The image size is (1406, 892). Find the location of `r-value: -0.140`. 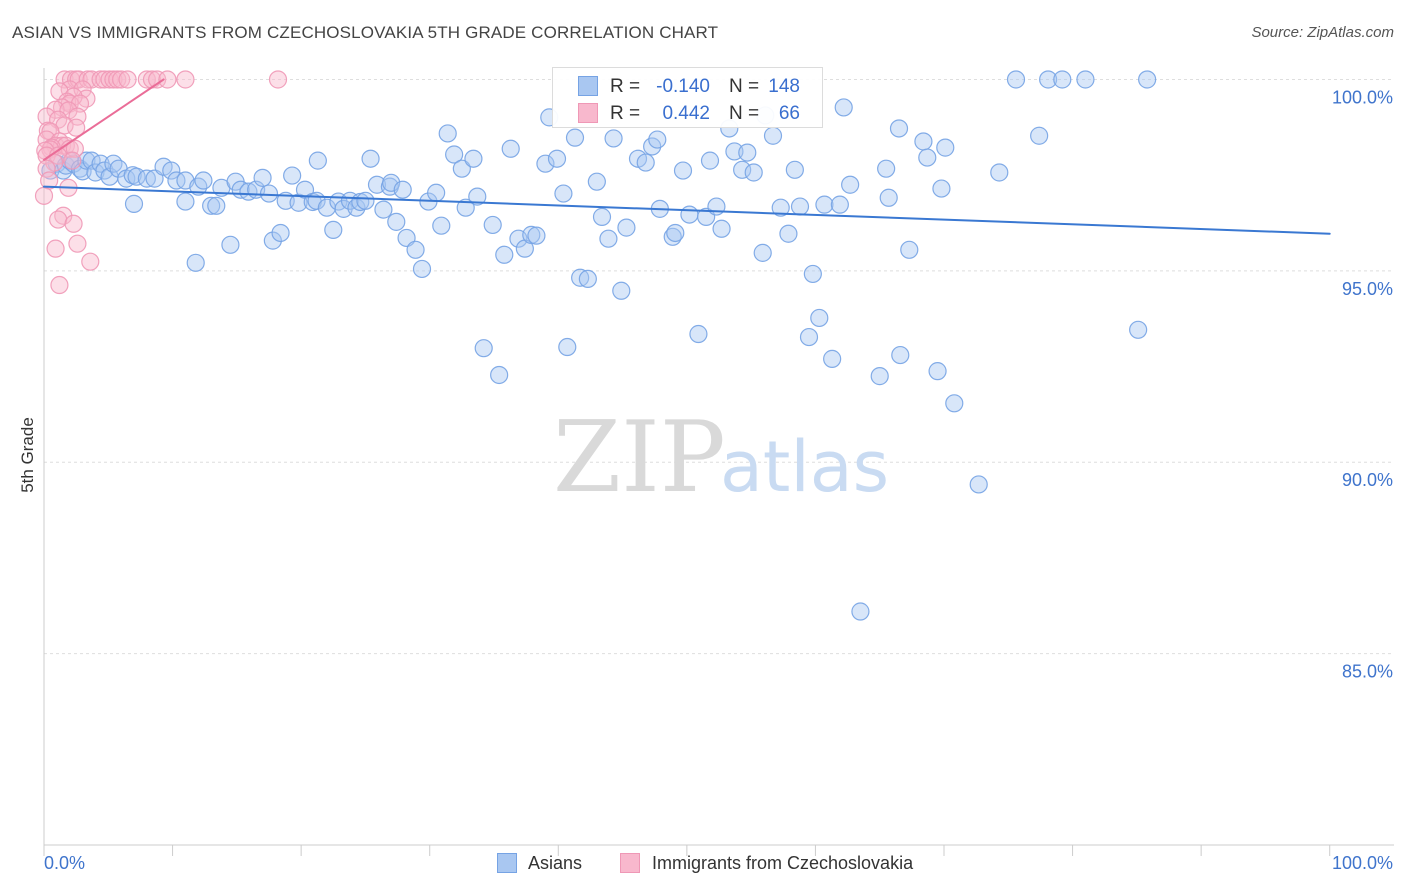

r-value: -0.140 is located at coordinates (683, 86).